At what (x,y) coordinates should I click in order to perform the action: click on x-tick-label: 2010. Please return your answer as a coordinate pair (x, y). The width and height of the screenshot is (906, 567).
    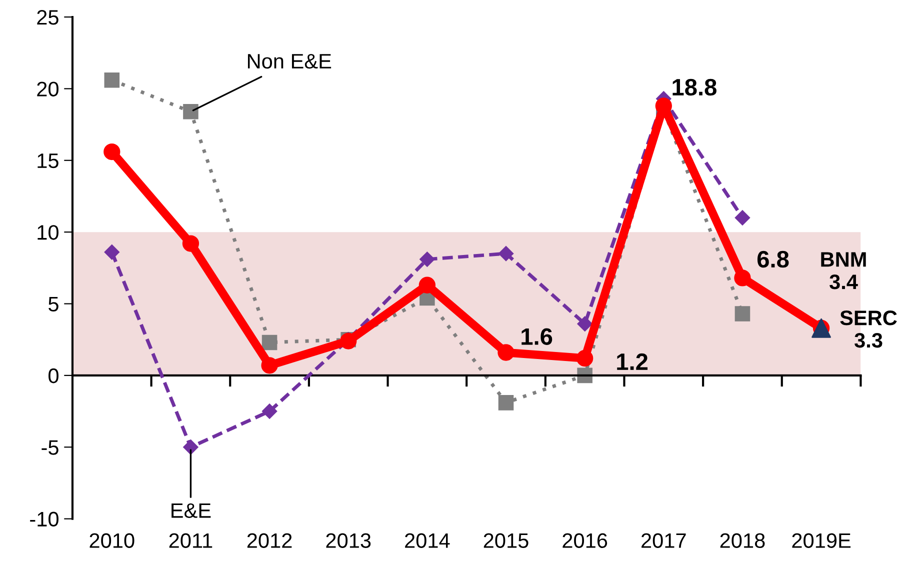
    Looking at the image, I should click on (112, 540).